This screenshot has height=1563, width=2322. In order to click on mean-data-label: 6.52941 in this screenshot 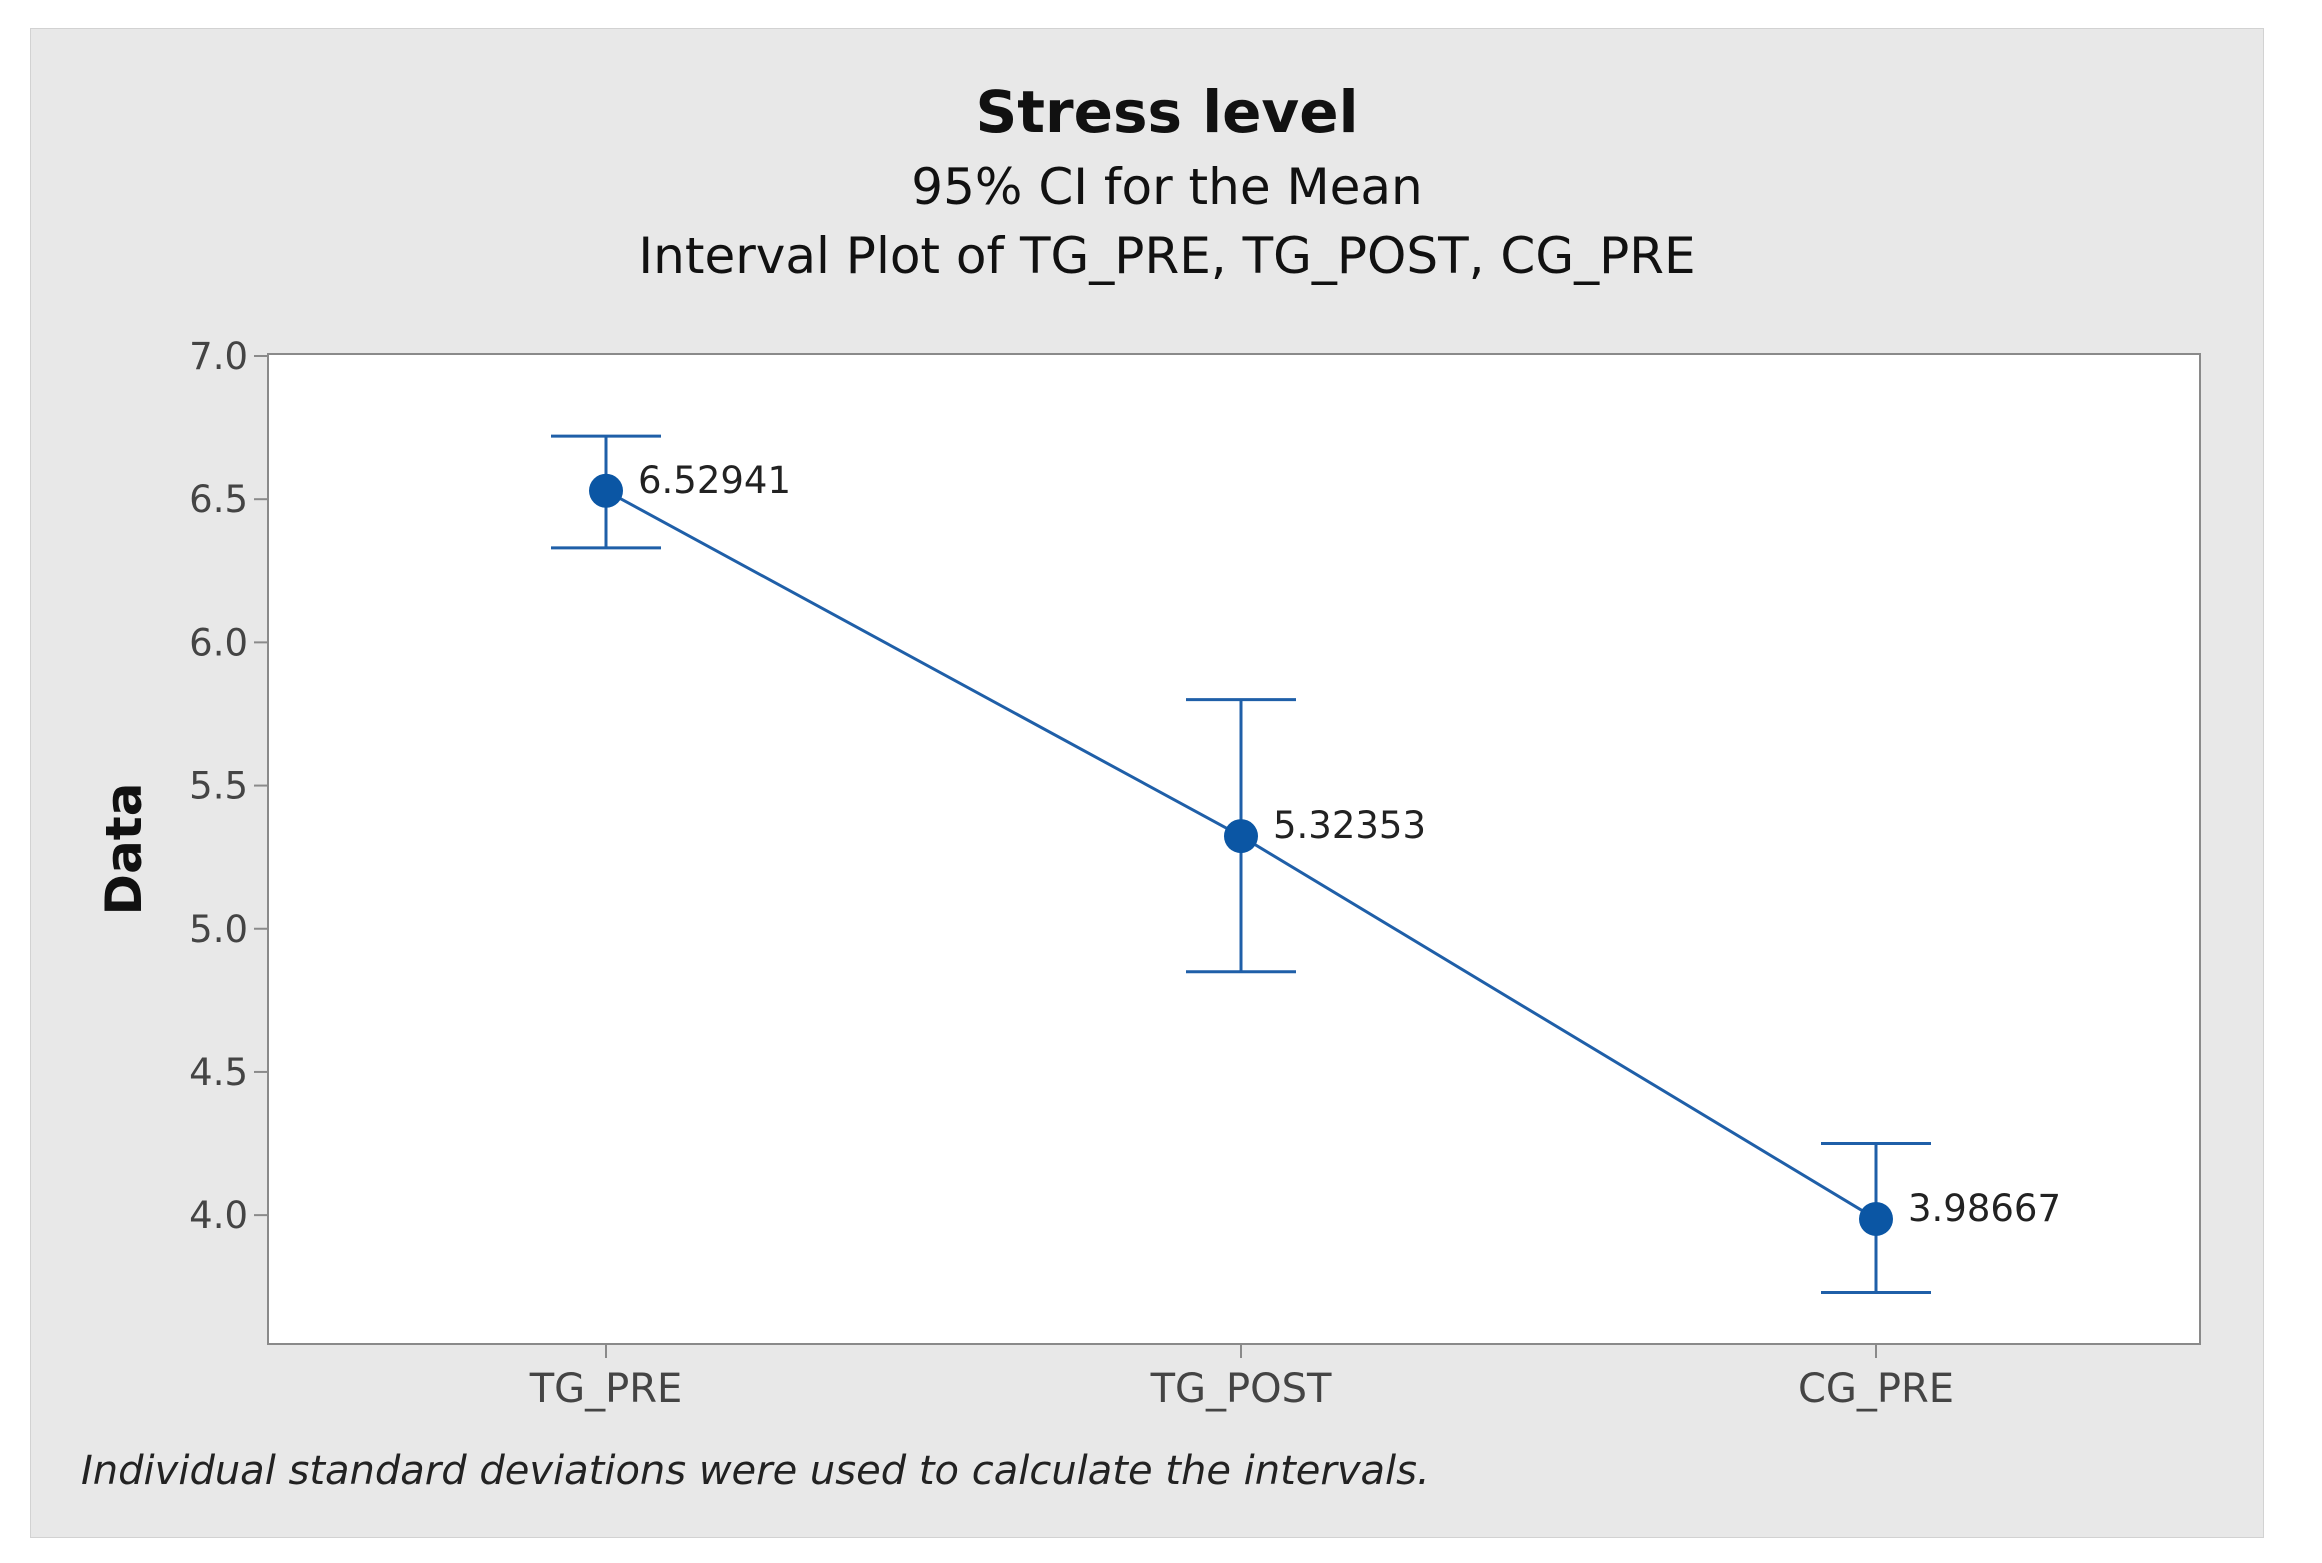, I will do `click(714, 480)`.